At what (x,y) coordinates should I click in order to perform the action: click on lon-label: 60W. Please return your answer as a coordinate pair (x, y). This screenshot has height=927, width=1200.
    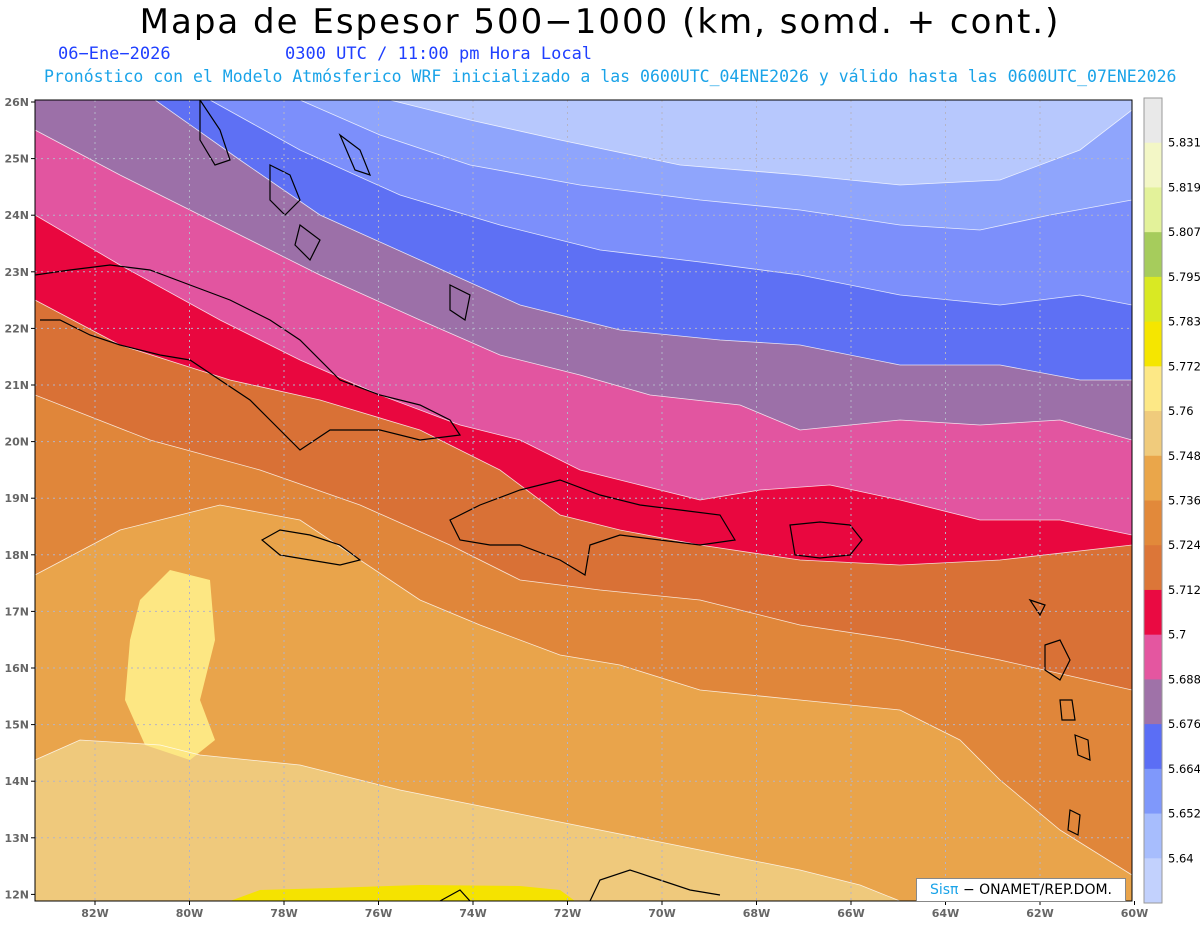
    Looking at the image, I should click on (1134, 913).